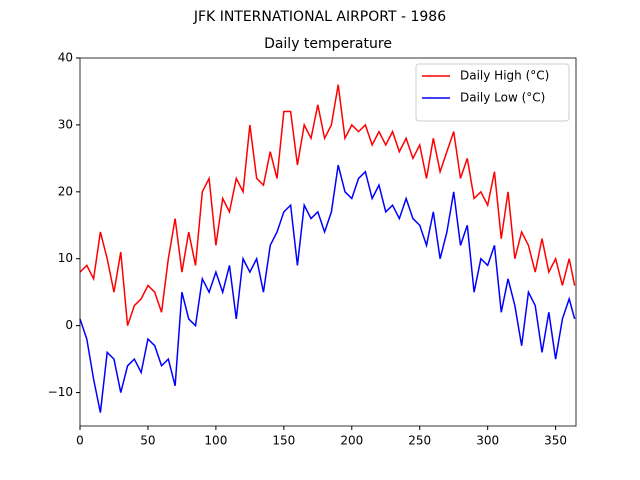 This screenshot has height=480, width=640. I want to click on y-tick-label: 0, so click(69, 325).